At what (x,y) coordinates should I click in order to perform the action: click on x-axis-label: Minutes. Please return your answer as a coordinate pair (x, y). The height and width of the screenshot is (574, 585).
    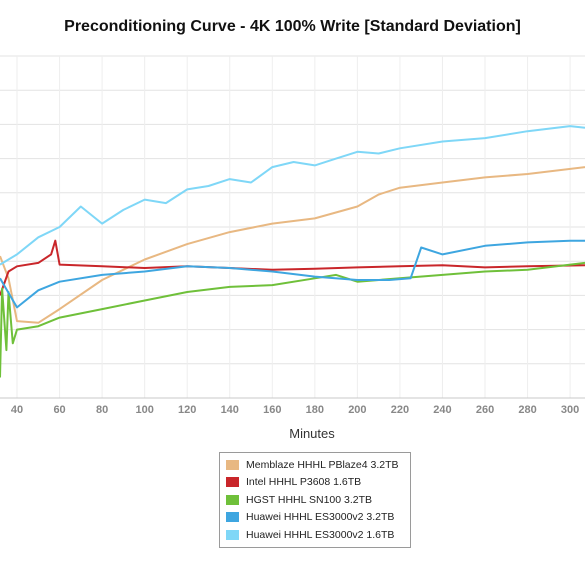
    Looking at the image, I should click on (312, 433).